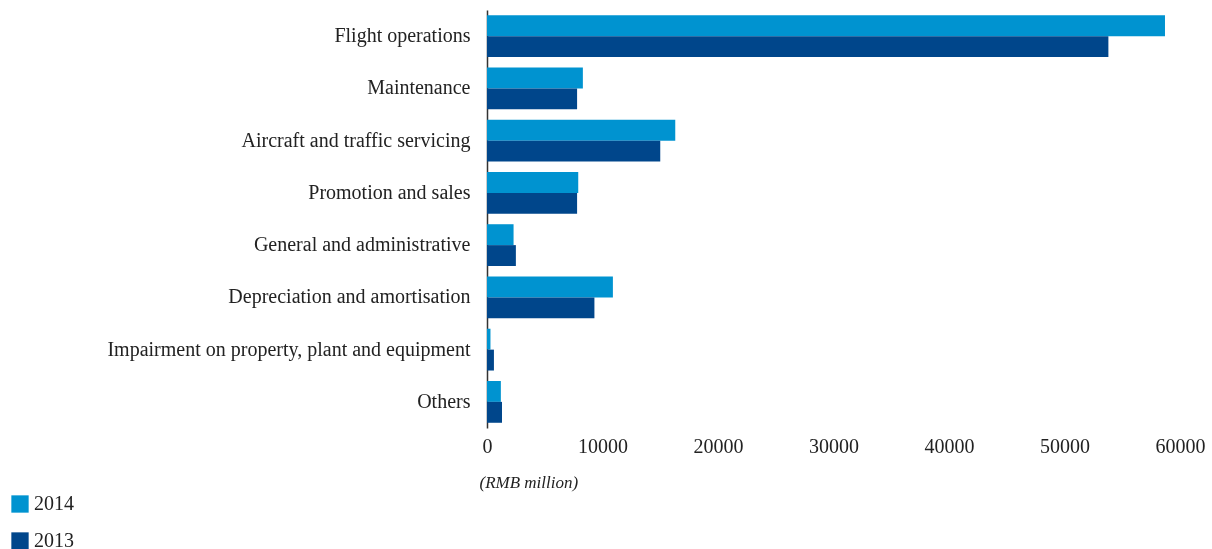 This screenshot has width=1212, height=549. I want to click on x-tick-label: 10000, so click(603, 445).